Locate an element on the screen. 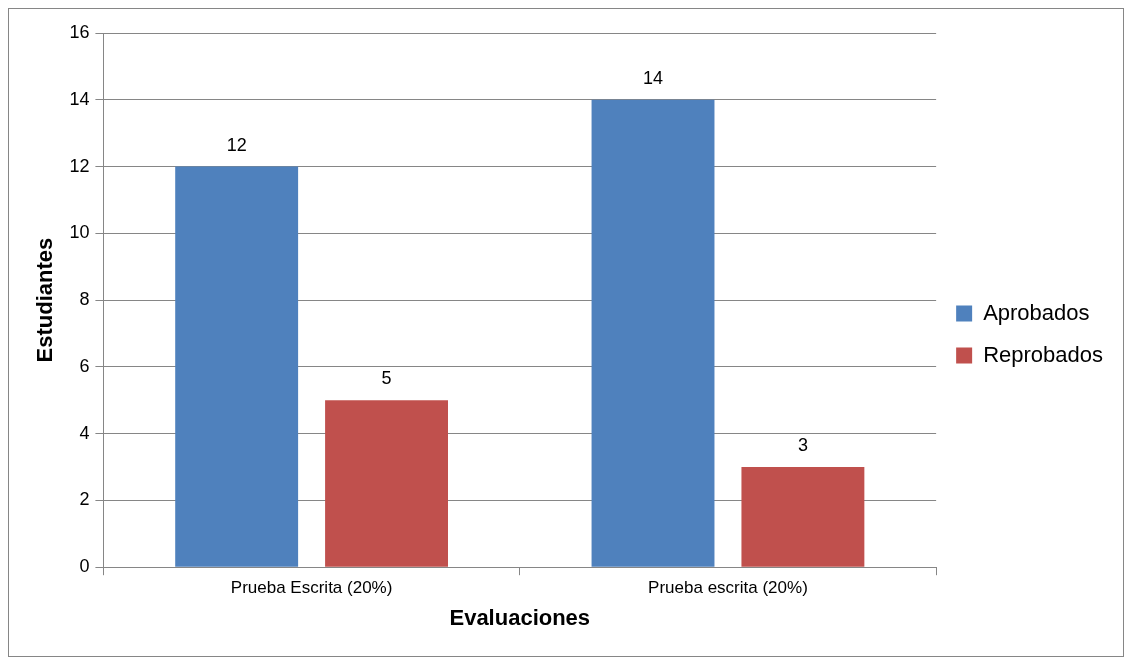 Image resolution: width=1132 pixels, height=665 pixels. data-label: 12 is located at coordinates (236, 144).